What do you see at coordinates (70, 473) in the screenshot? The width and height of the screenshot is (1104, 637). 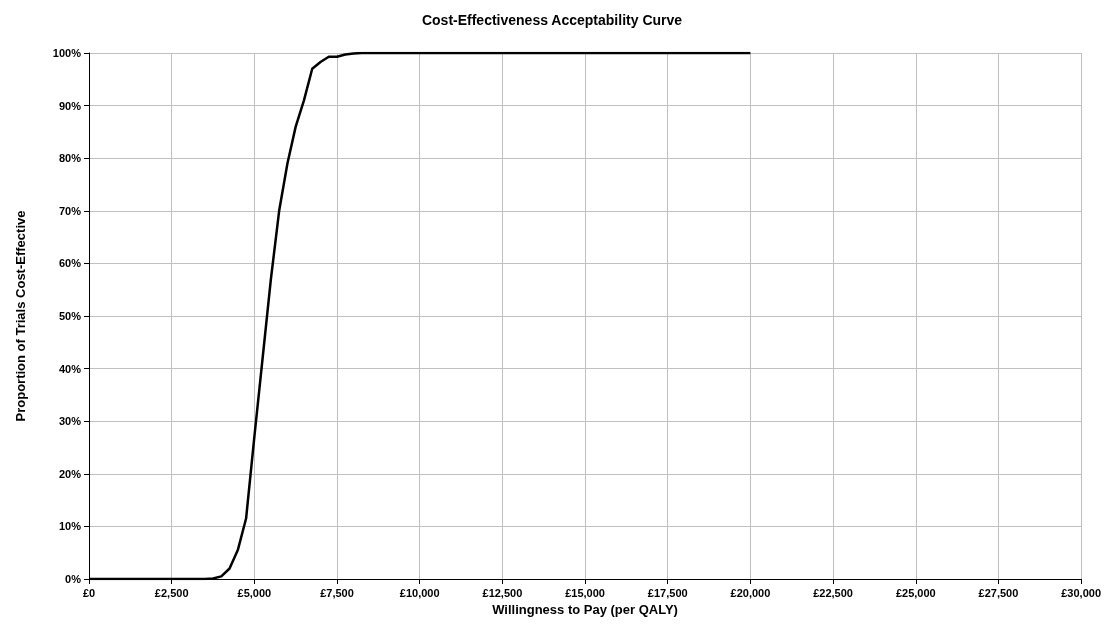 I see `y-tick-label: 20%` at bounding box center [70, 473].